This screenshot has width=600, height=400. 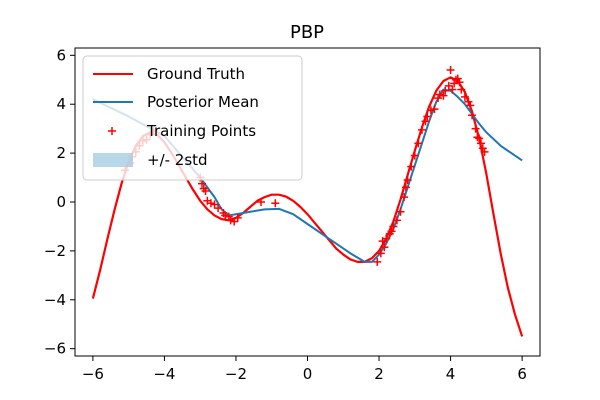 What do you see at coordinates (55, 349) in the screenshot?
I see `y-tick-label: −6` at bounding box center [55, 349].